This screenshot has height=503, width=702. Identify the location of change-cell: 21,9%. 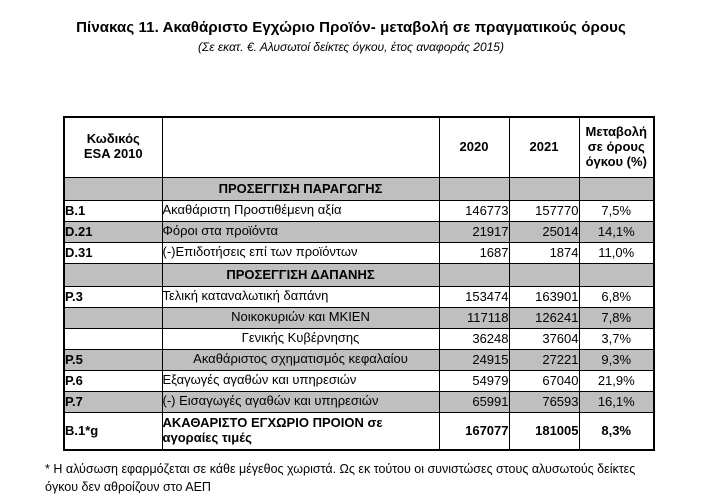
(616, 380).